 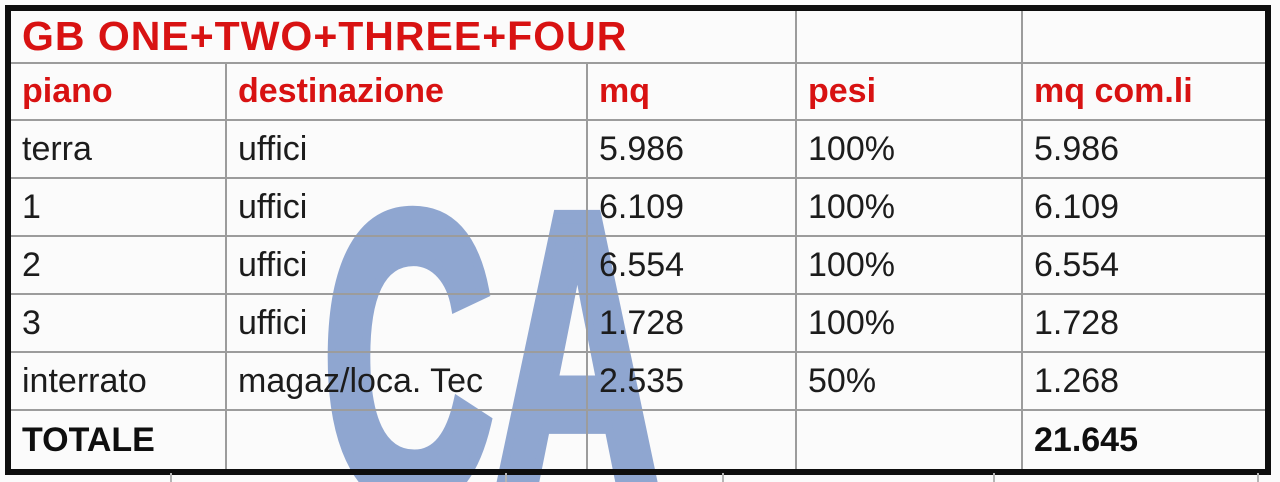 What do you see at coordinates (1086, 439) in the screenshot?
I see `total-mq-comli-cell: 21.645` at bounding box center [1086, 439].